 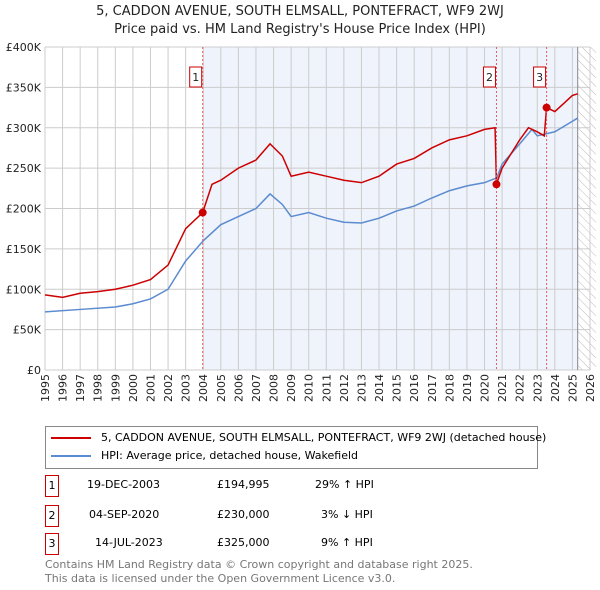 What do you see at coordinates (238, 388) in the screenshot?
I see `x-tick-label: 2006` at bounding box center [238, 388].